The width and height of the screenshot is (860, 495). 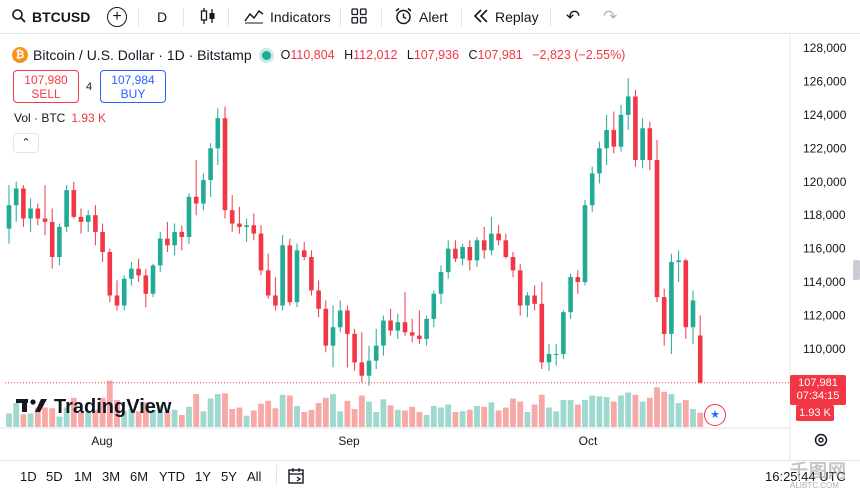 I want to click on alarm-clock-icon, so click(x=403, y=17).